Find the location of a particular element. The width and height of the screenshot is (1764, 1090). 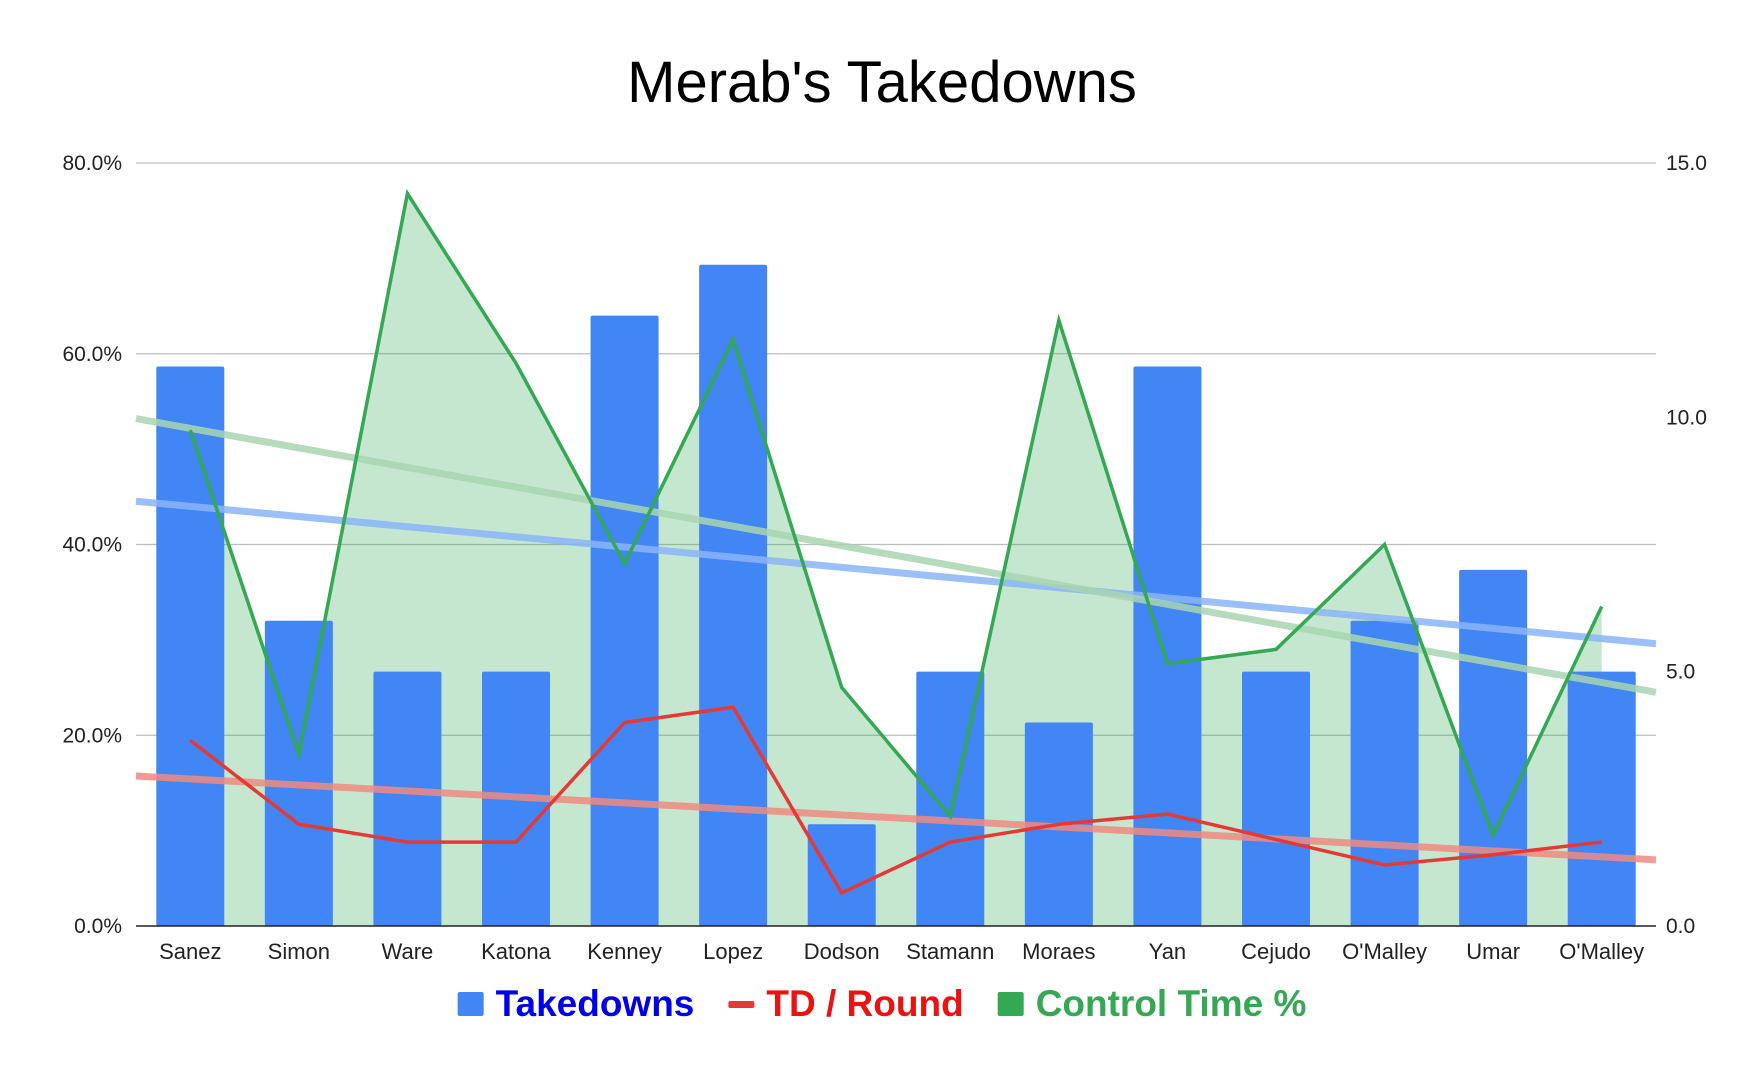

legend: Takedowns TD / Round Control Time % is located at coordinates (882, 1003).